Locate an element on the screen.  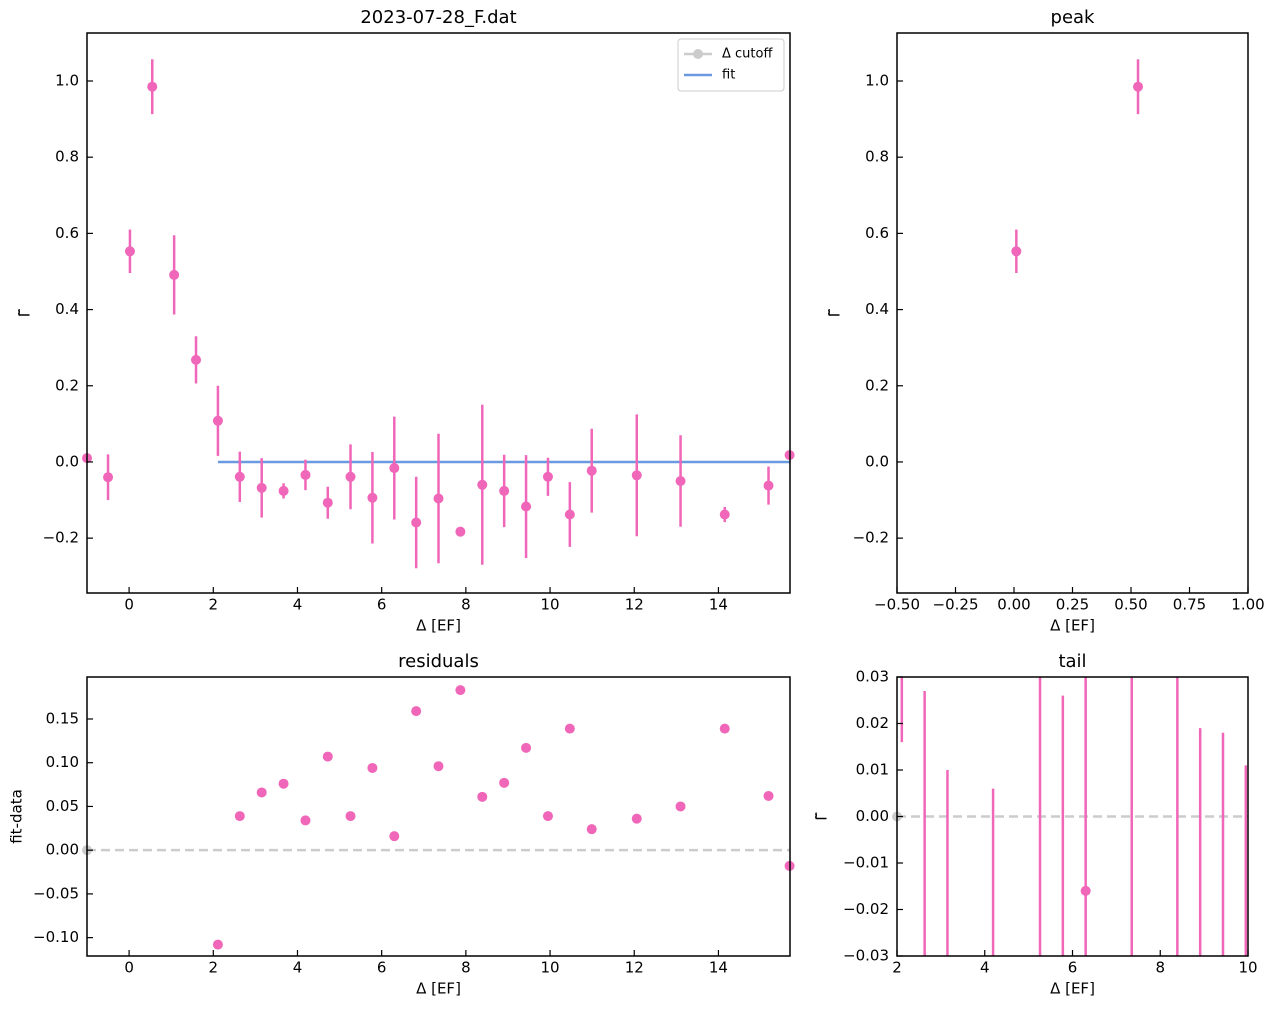
y-tick-label: 0.8 is located at coordinates (877, 157).